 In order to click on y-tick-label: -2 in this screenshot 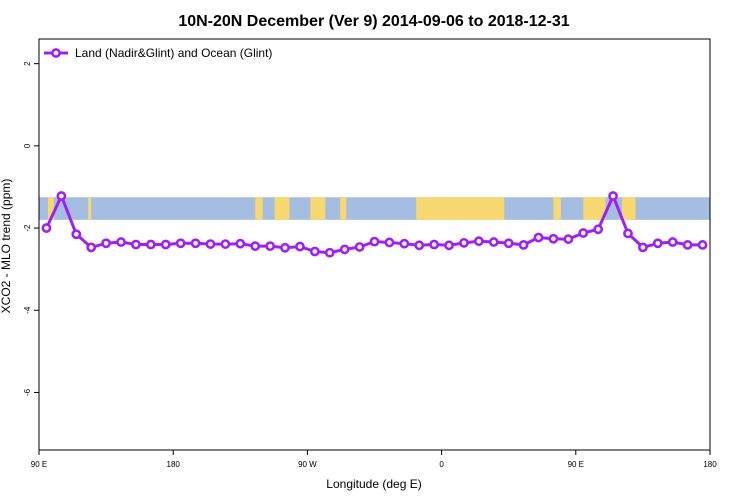, I will do `click(27, 228)`.